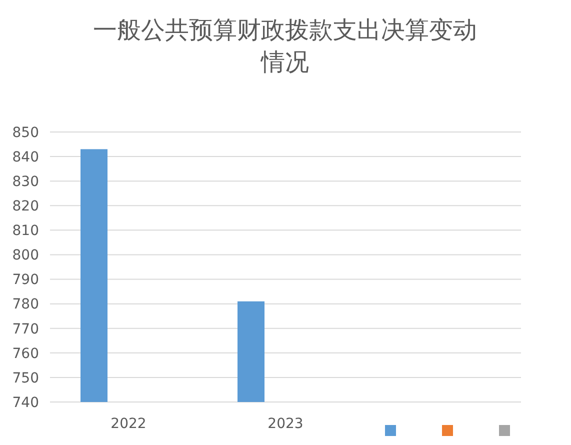  I want to click on y-tick-label: 800, so click(25, 256).